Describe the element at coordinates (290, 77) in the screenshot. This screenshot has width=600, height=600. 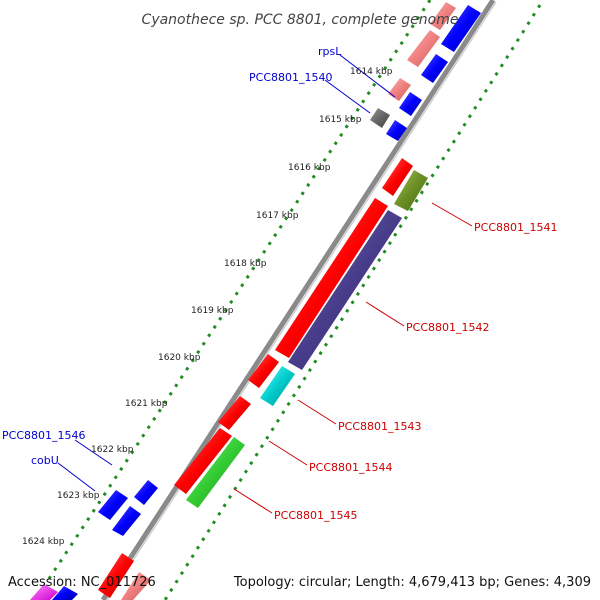
I see `gene-label-pcc8801-1540: PCC8801_1540` at that location.